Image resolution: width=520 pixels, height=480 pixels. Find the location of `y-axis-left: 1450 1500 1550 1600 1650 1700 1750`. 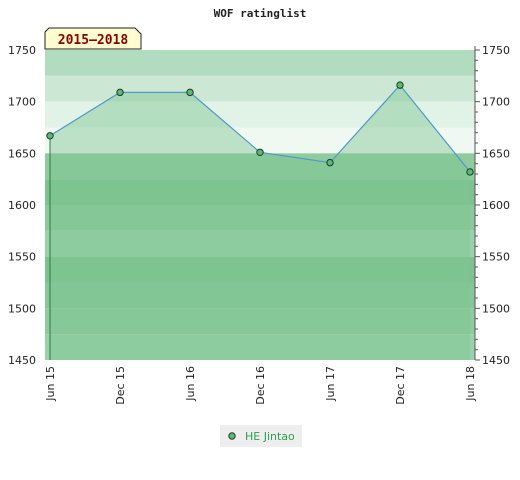

y-axis-left: 1450 1500 1550 1600 1650 1700 1750 is located at coordinates (22, 205).